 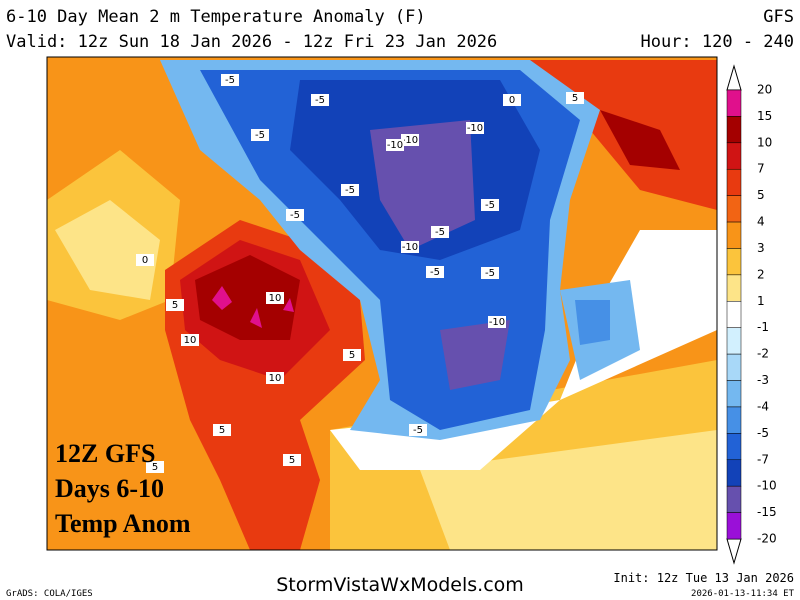 I want to click on colorbar-label: 3, so click(x=761, y=248).